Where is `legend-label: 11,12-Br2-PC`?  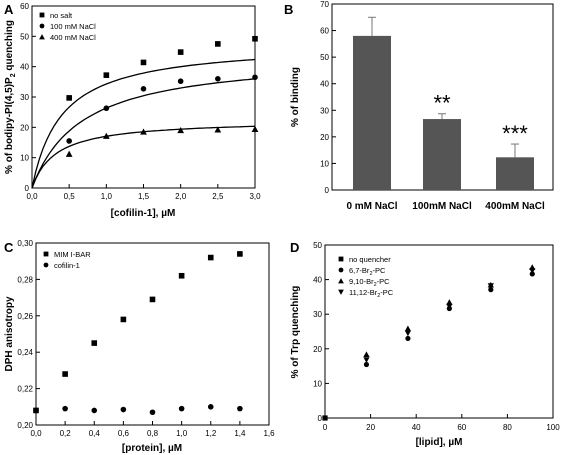
legend-label: 11,12-Br2-PC is located at coordinates (371, 293).